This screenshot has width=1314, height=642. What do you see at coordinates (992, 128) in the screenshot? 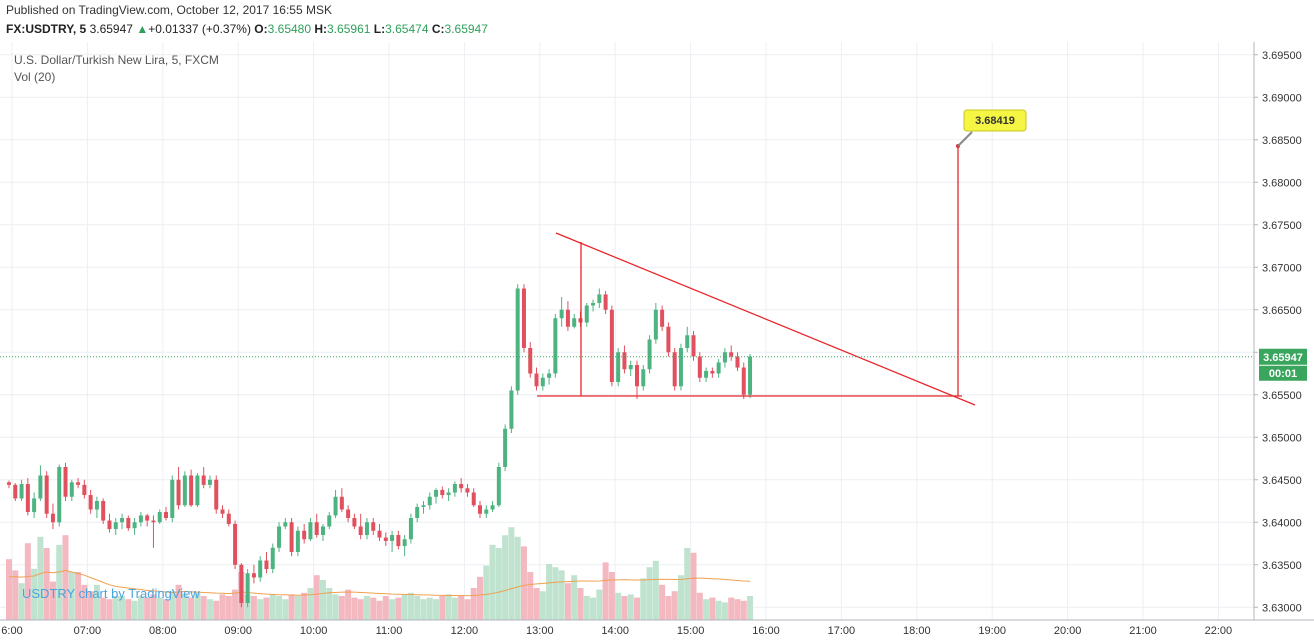
I see `target-callout: 3.68419` at bounding box center [992, 128].